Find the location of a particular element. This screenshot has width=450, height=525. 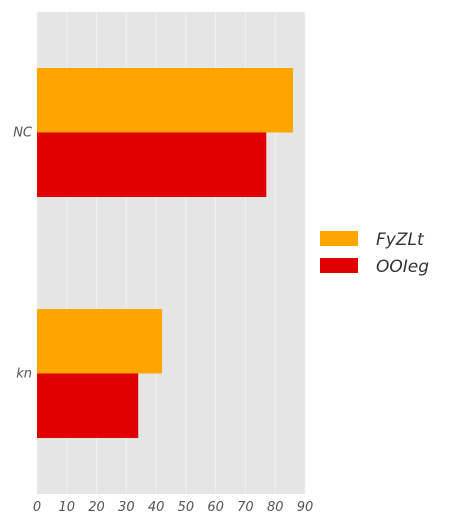

x-tick-label: 70 is located at coordinates (245, 507).